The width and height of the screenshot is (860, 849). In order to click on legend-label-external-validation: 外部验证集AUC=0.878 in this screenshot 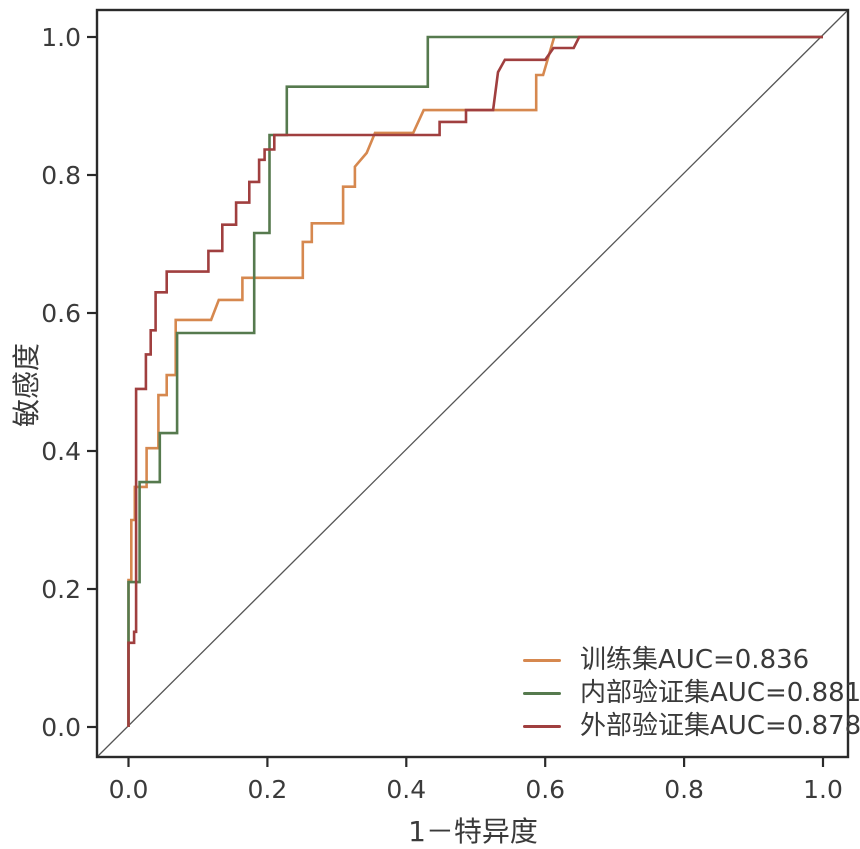, I will do `click(720, 726)`.